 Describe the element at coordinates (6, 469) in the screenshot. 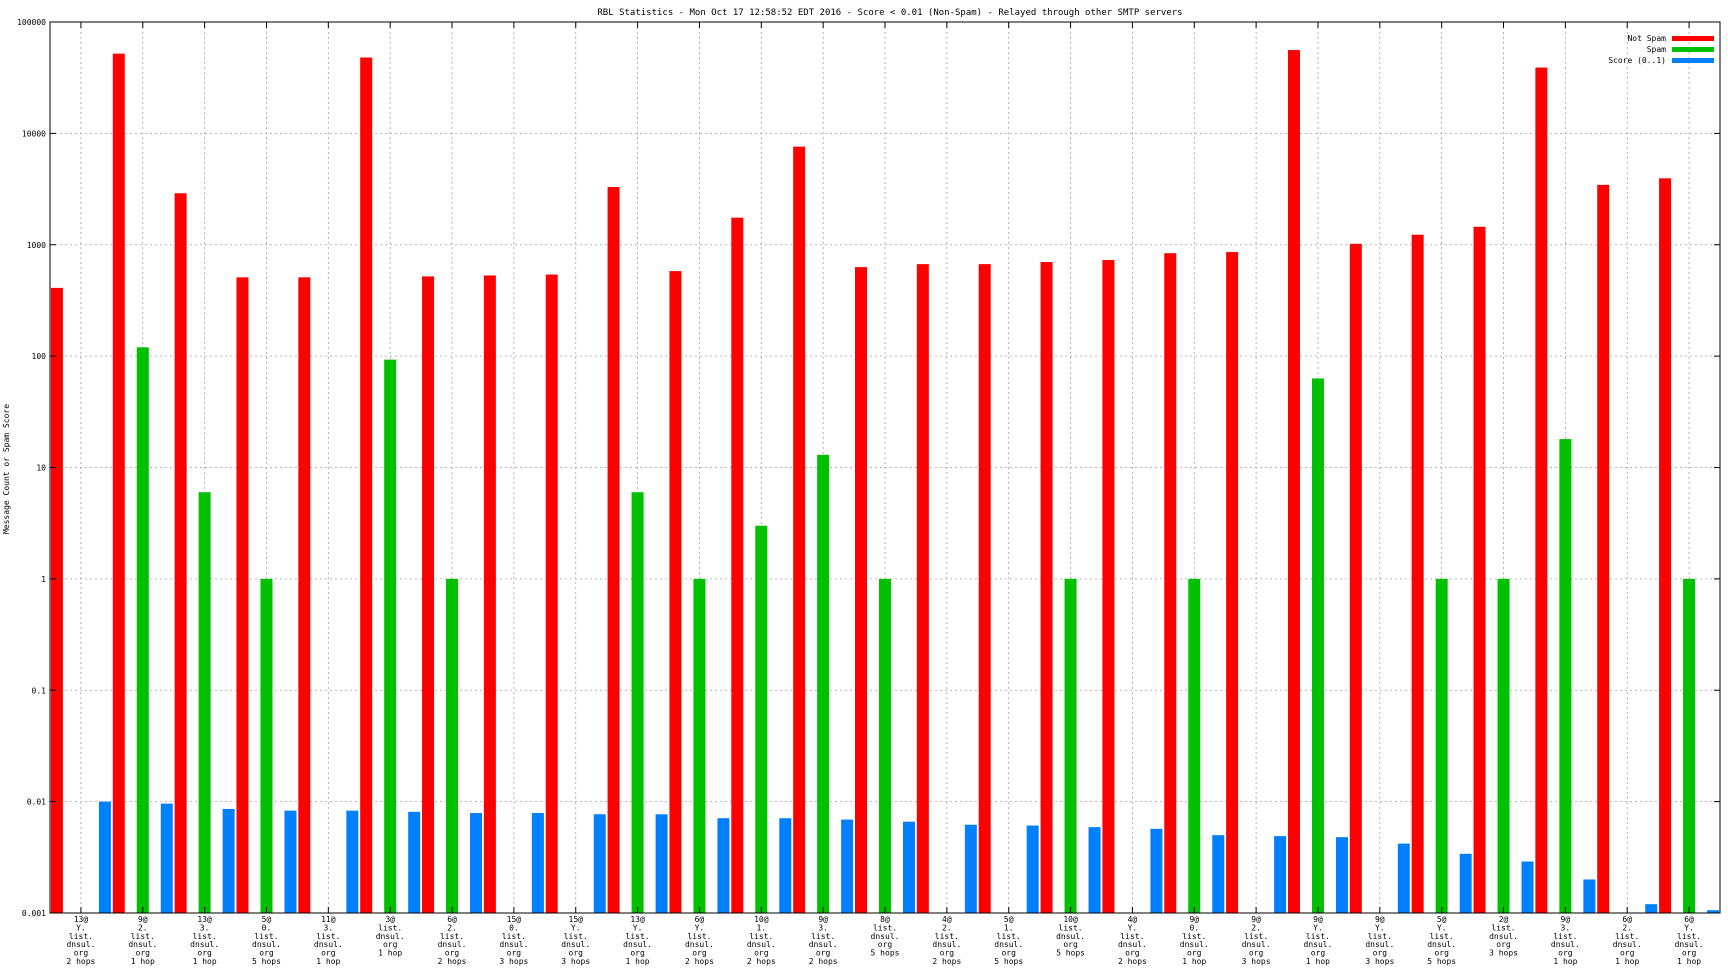

I see `y-axis-label: Message Count or Spam Score` at that location.